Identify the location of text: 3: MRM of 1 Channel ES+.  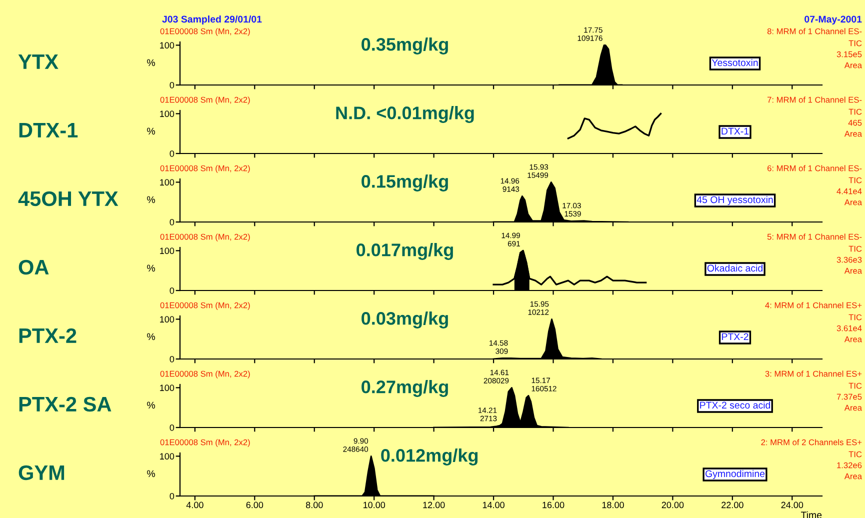
(813, 373).